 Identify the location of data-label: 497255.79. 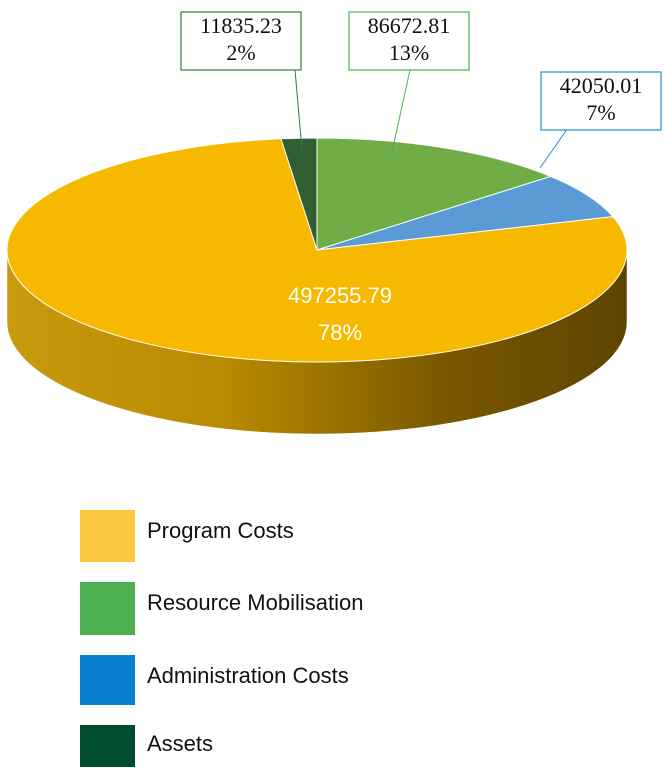
(340, 295).